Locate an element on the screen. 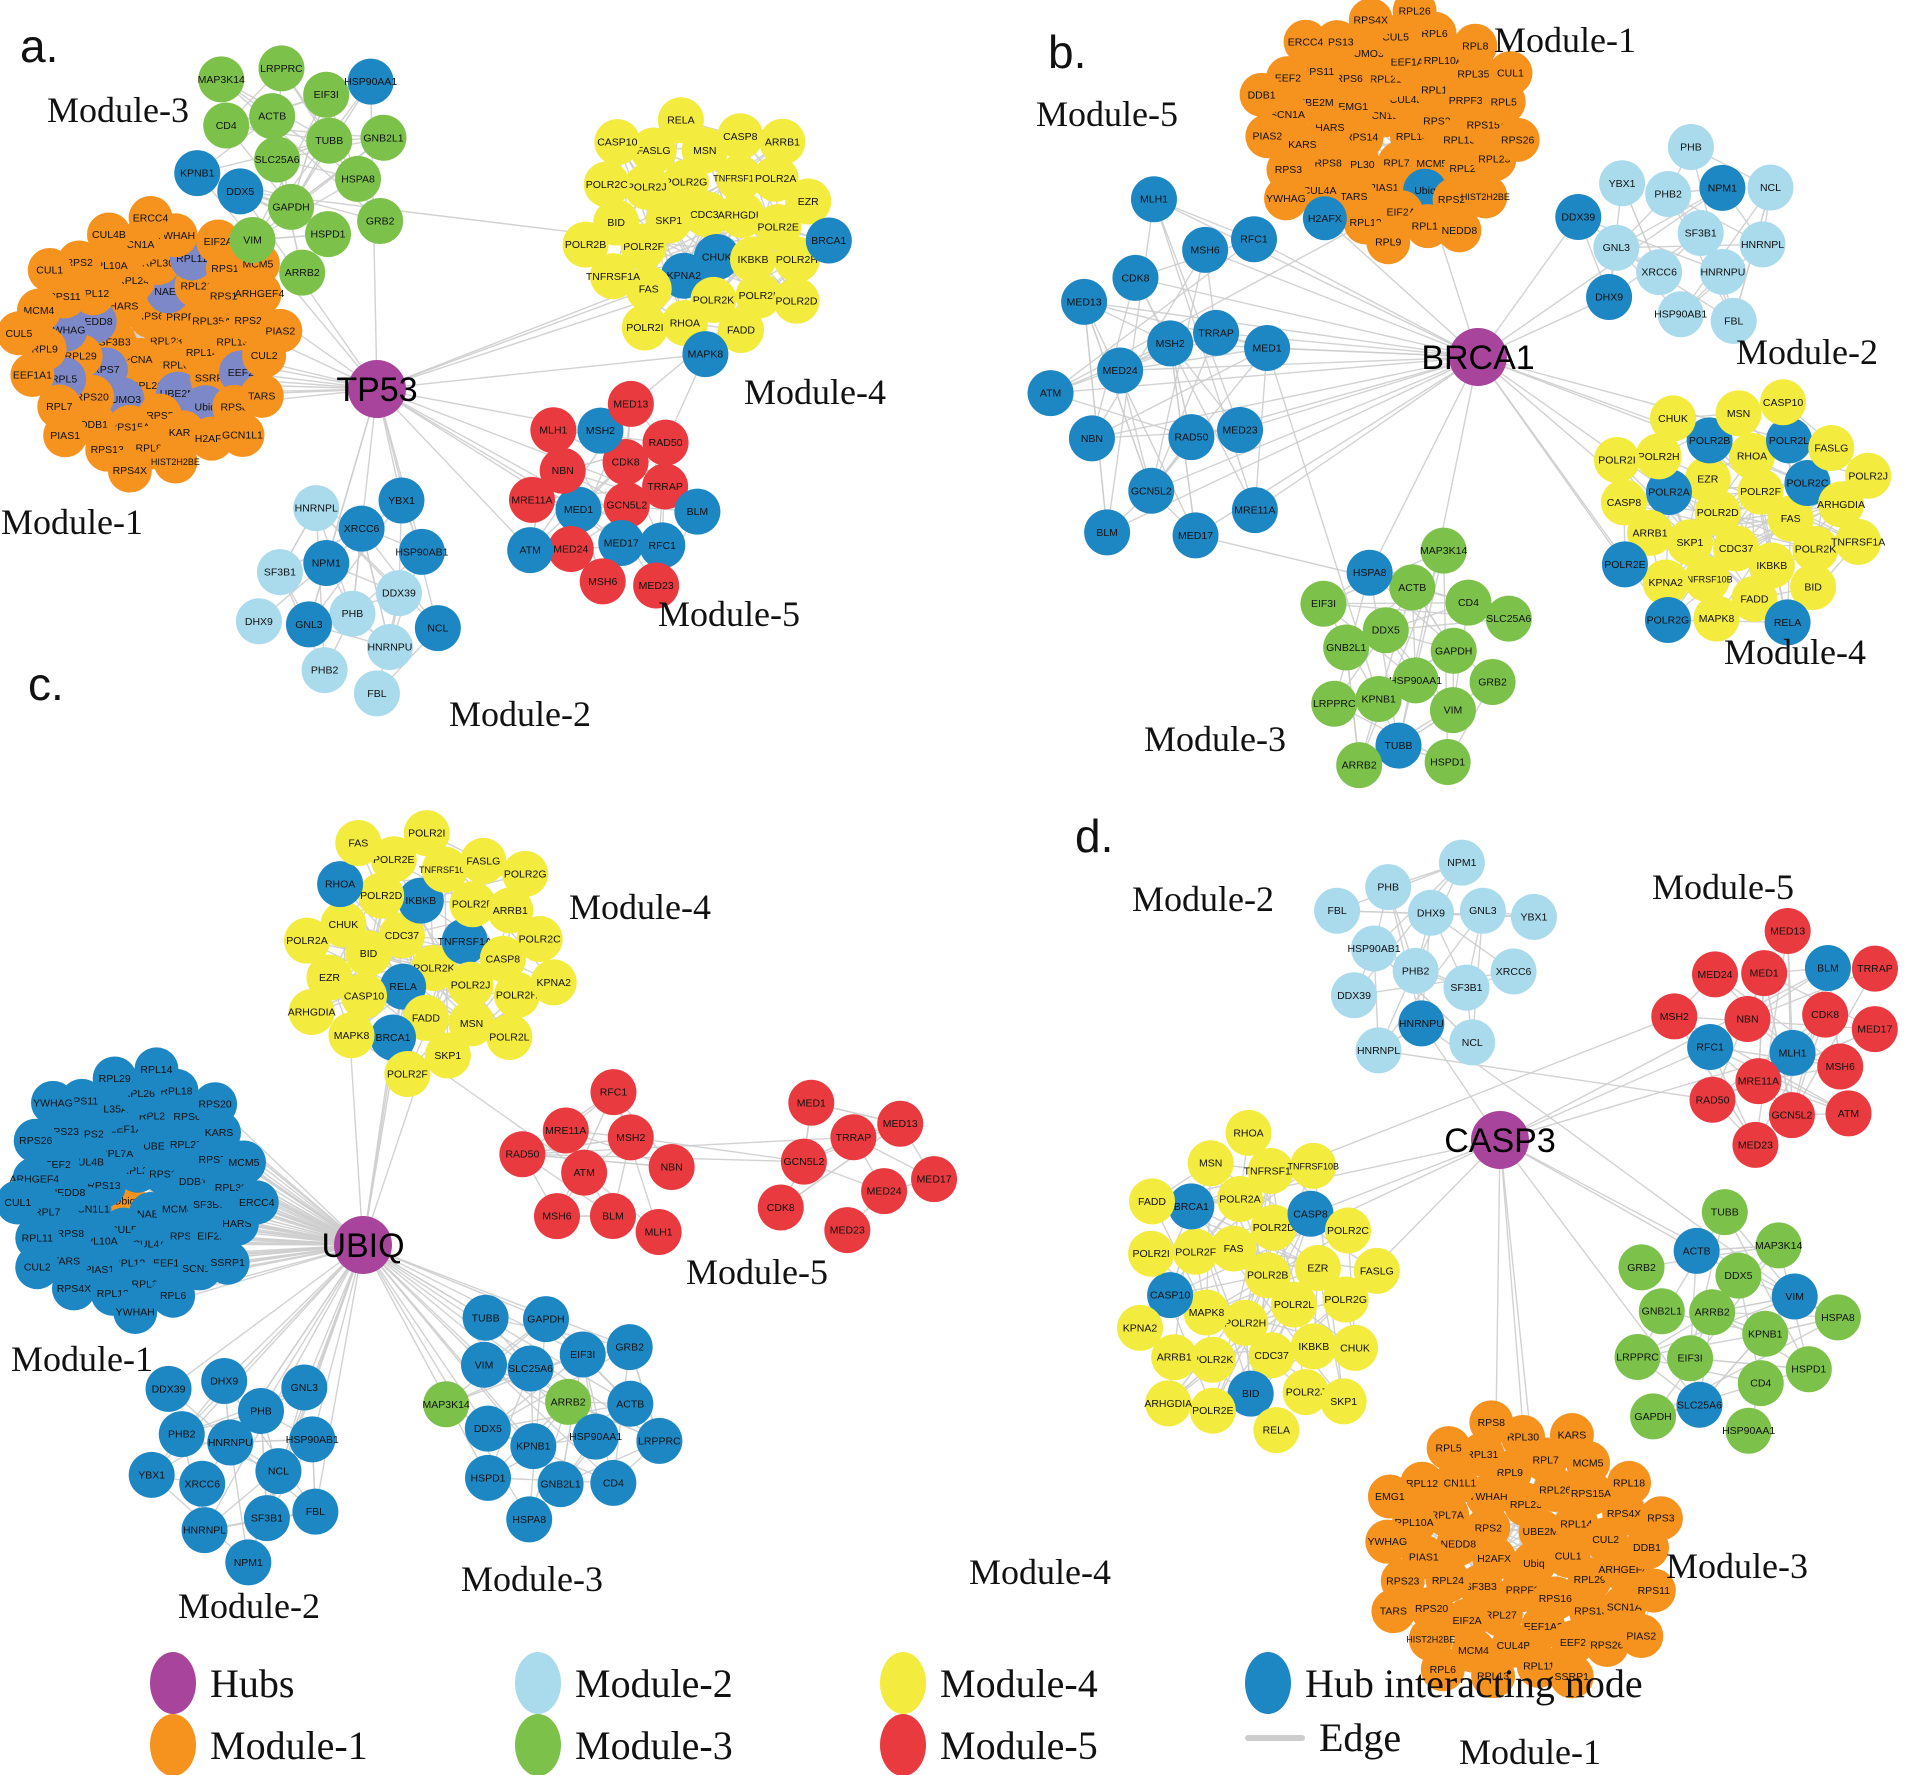  node-POLR2I: POLR2I is located at coordinates (426, 833).